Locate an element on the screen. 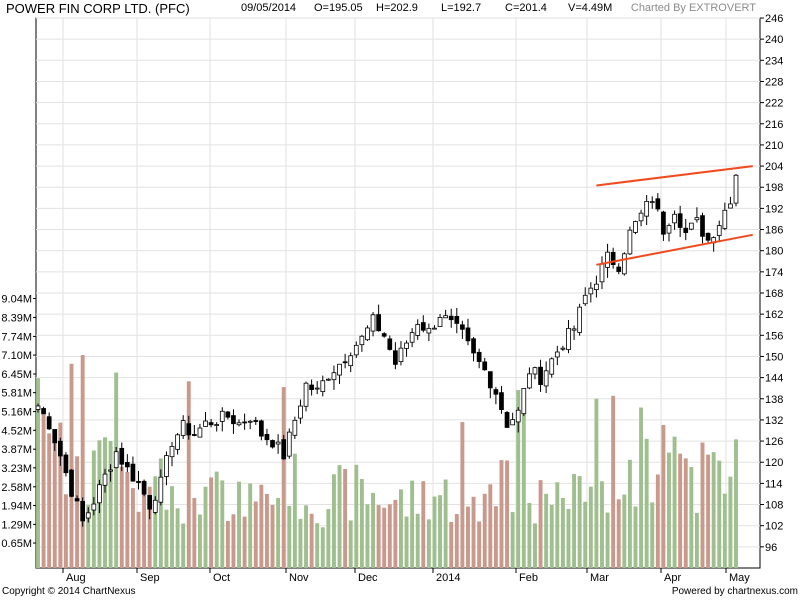 This screenshot has width=800, height=600. price-tick-label: 162 is located at coordinates (774, 315).